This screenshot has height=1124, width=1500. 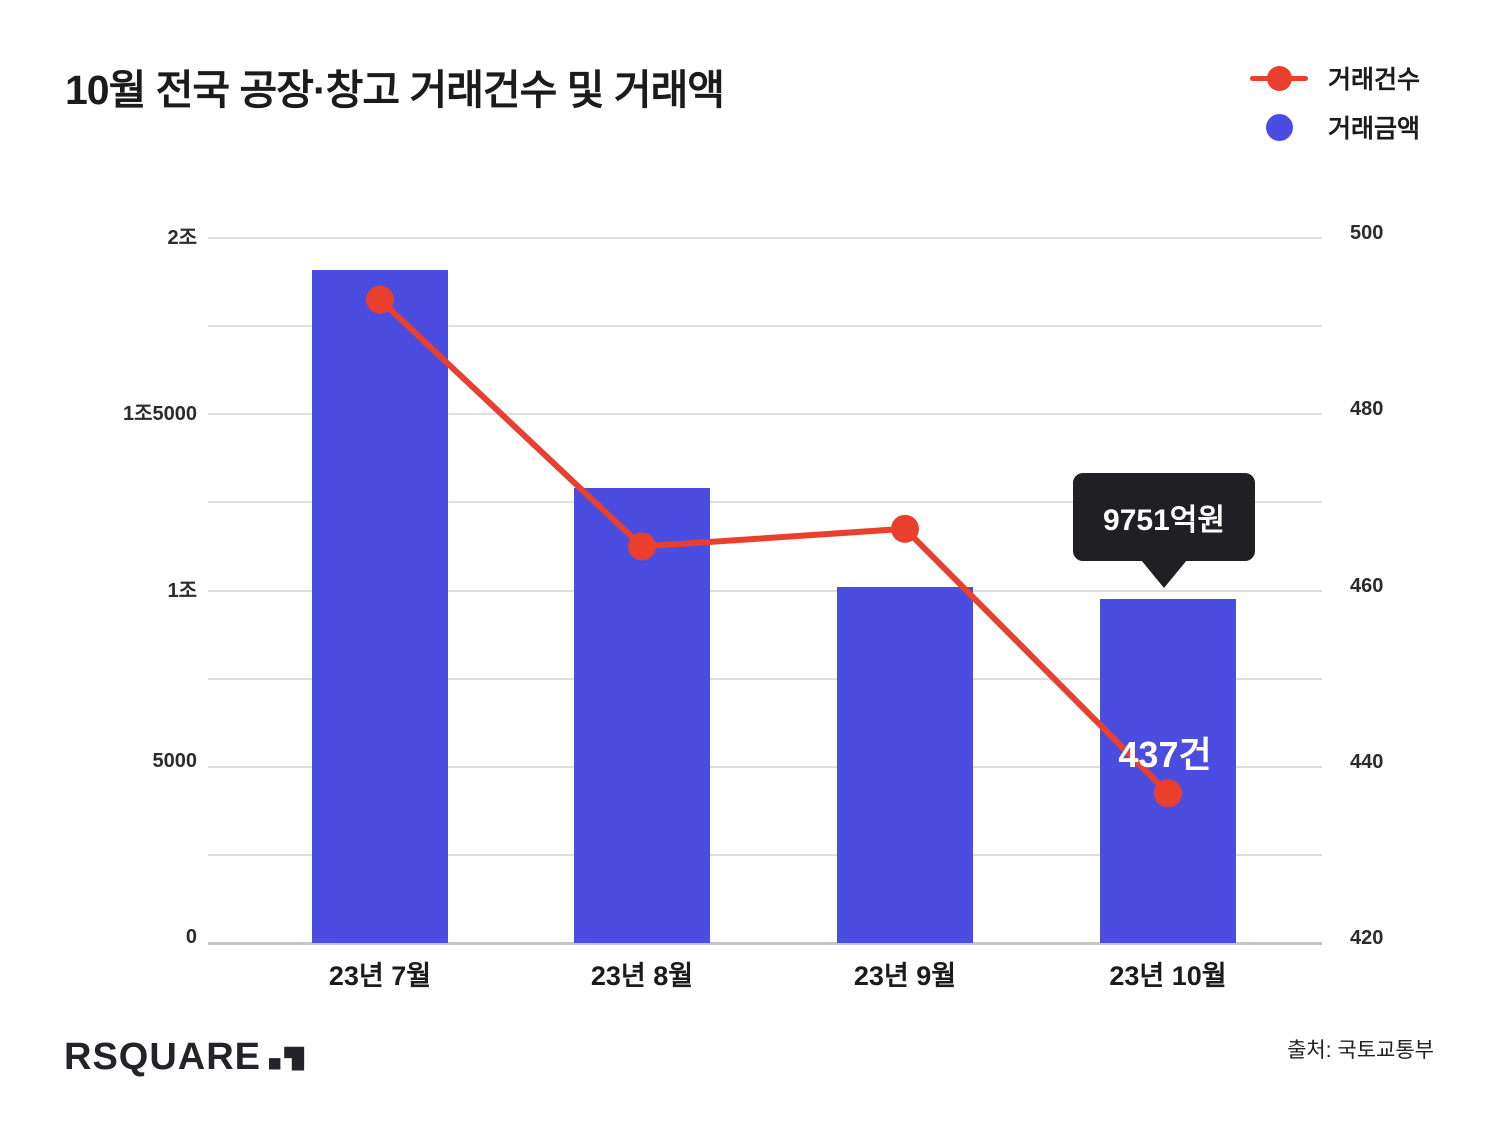 What do you see at coordinates (1279, 127) in the screenshot?
I see `dot-marker-icon` at bounding box center [1279, 127].